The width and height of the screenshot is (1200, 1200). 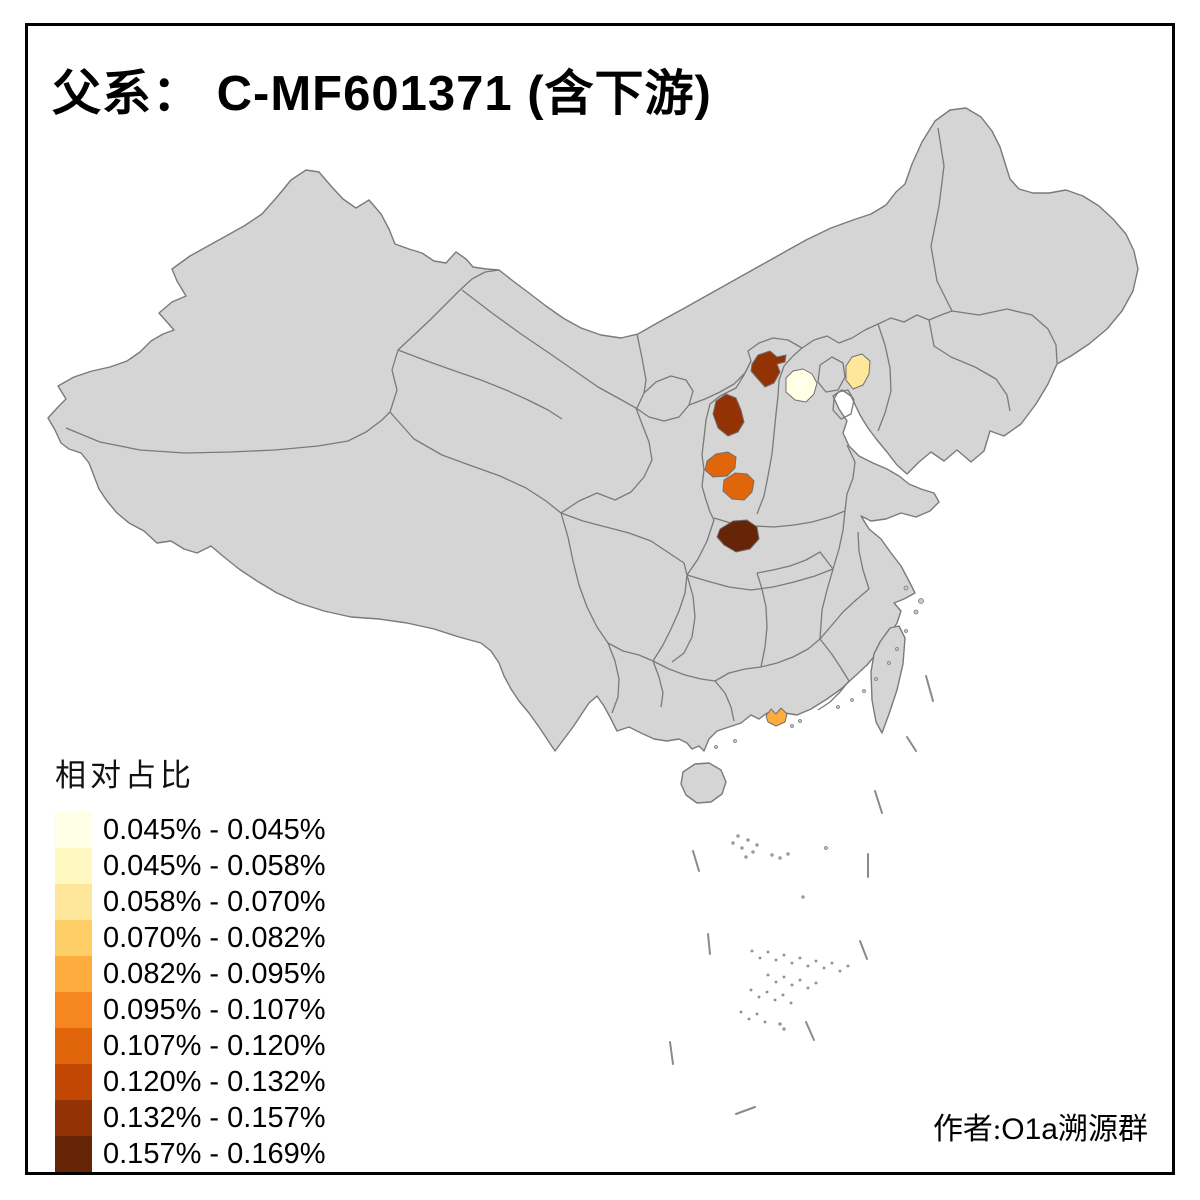 I want to click on legend-row: 0.045% - 0.058%, so click(x=190, y=866).